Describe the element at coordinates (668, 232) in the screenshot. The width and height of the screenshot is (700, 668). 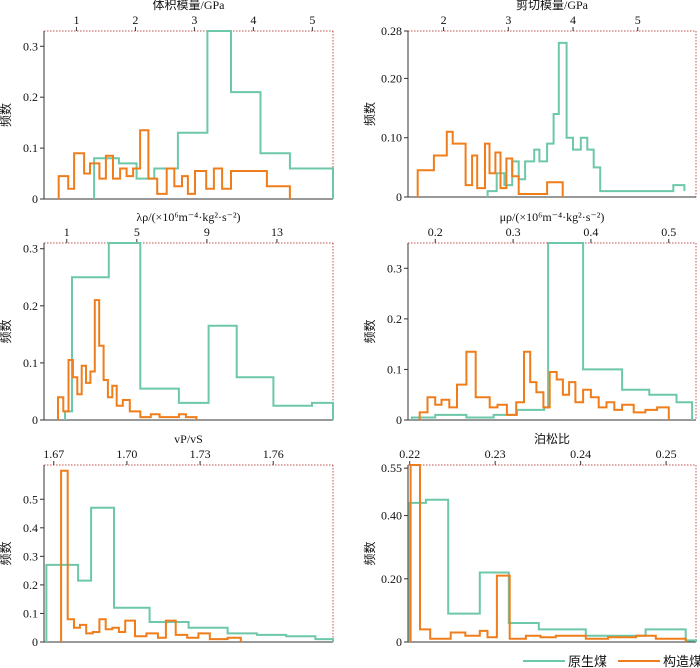
I see `x-tick-label: 0.5` at that location.